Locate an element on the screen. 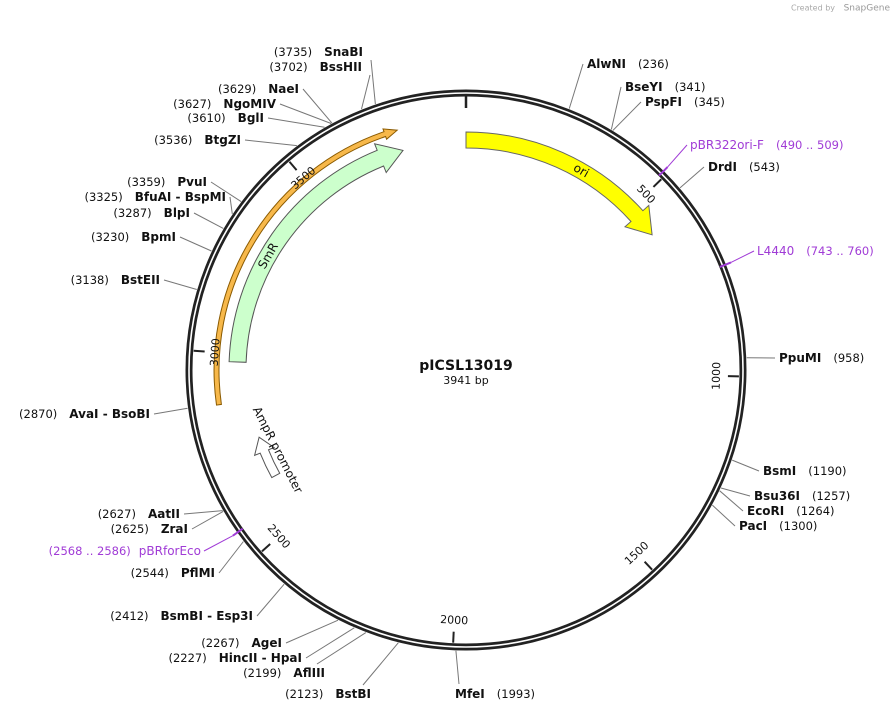  site-part: (2267) is located at coordinates (220, 643).